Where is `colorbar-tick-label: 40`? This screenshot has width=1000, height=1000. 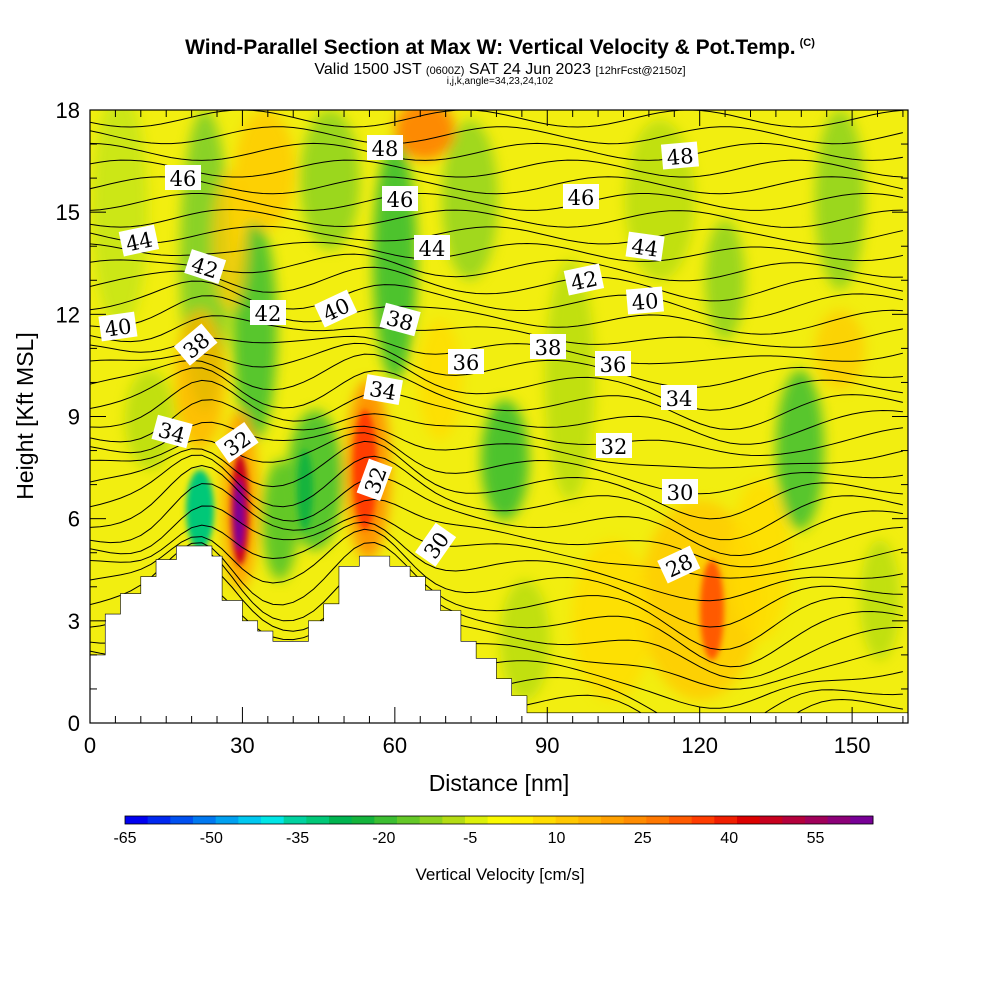 colorbar-tick-label: 40 is located at coordinates (729, 838).